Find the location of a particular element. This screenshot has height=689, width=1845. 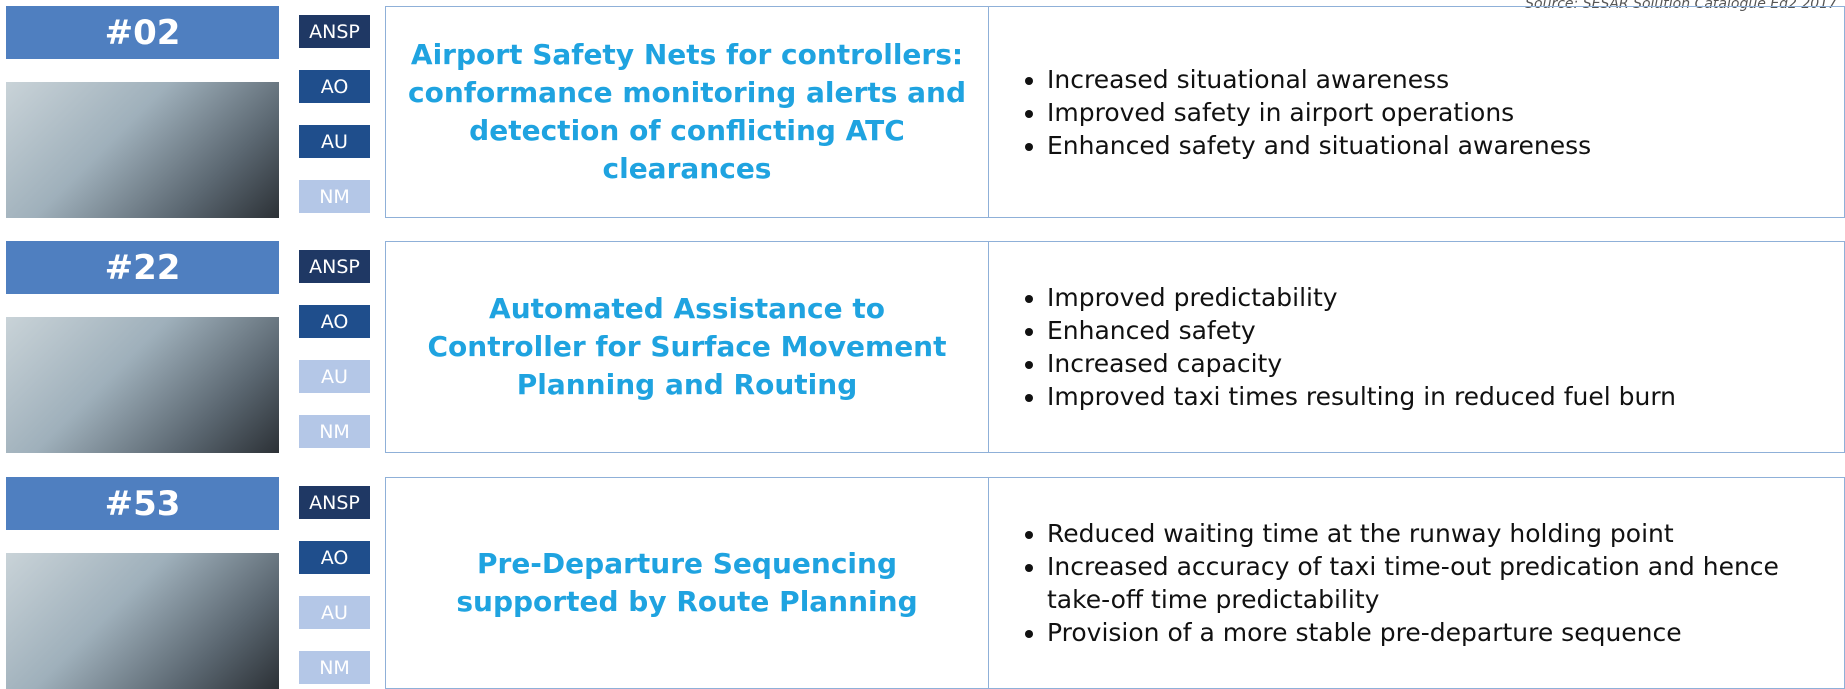

solution-id: #02 is located at coordinates (142, 32).